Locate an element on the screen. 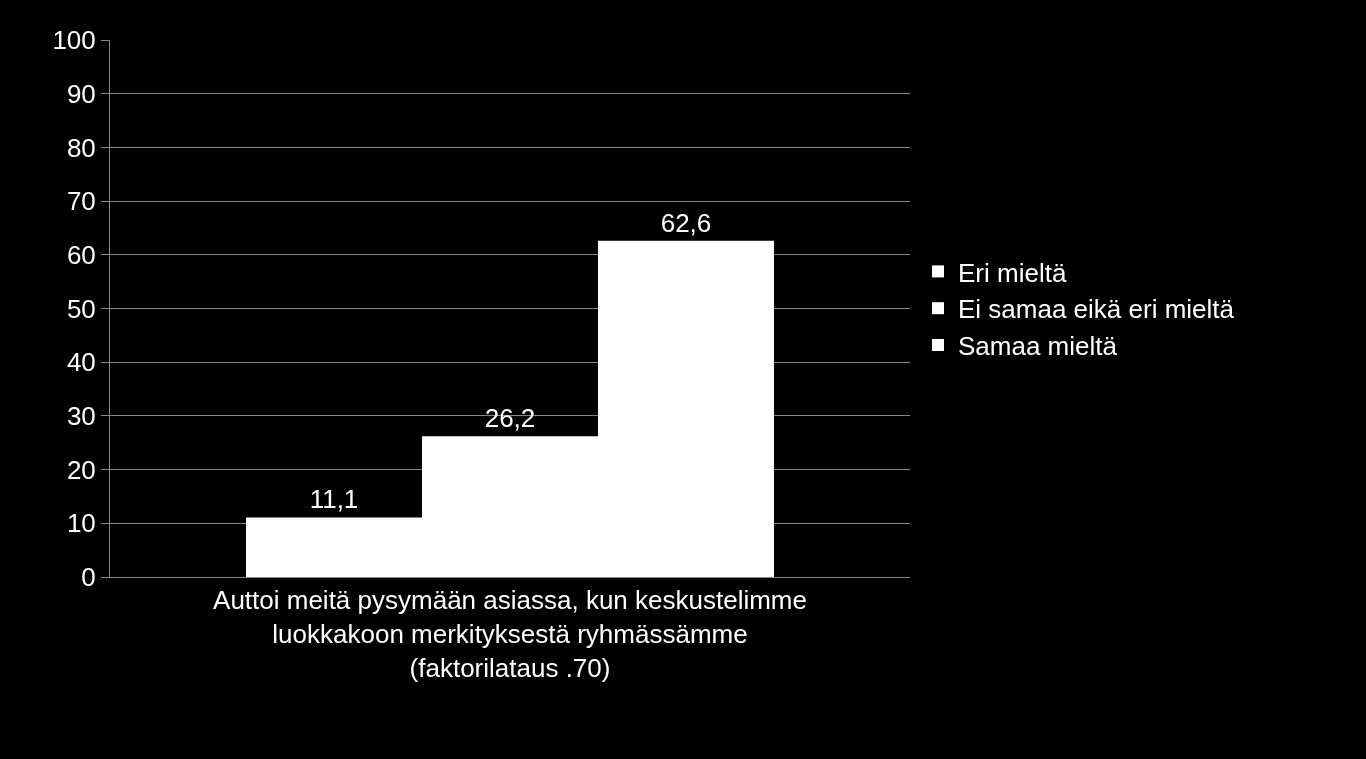  data-label: 62,6 is located at coordinates (686, 222).